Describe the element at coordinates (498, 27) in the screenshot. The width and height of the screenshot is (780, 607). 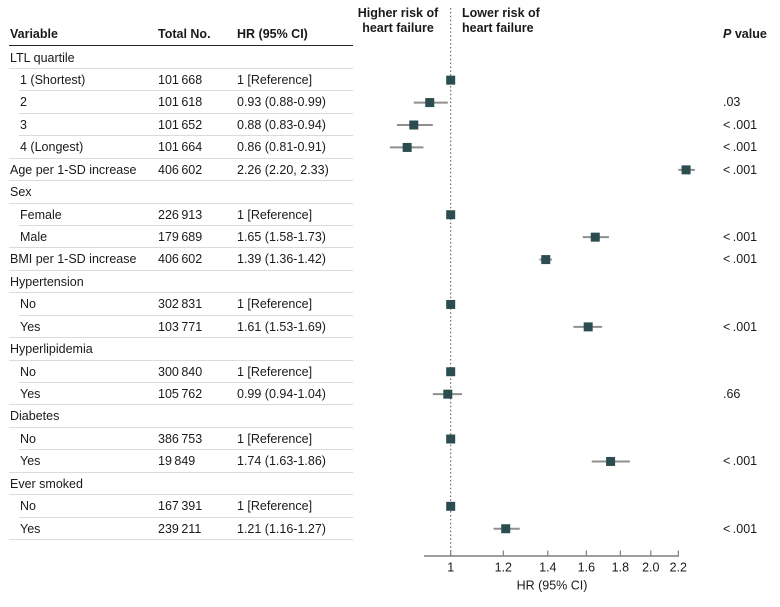
I see `lower-risk-line2: heart failure` at that location.